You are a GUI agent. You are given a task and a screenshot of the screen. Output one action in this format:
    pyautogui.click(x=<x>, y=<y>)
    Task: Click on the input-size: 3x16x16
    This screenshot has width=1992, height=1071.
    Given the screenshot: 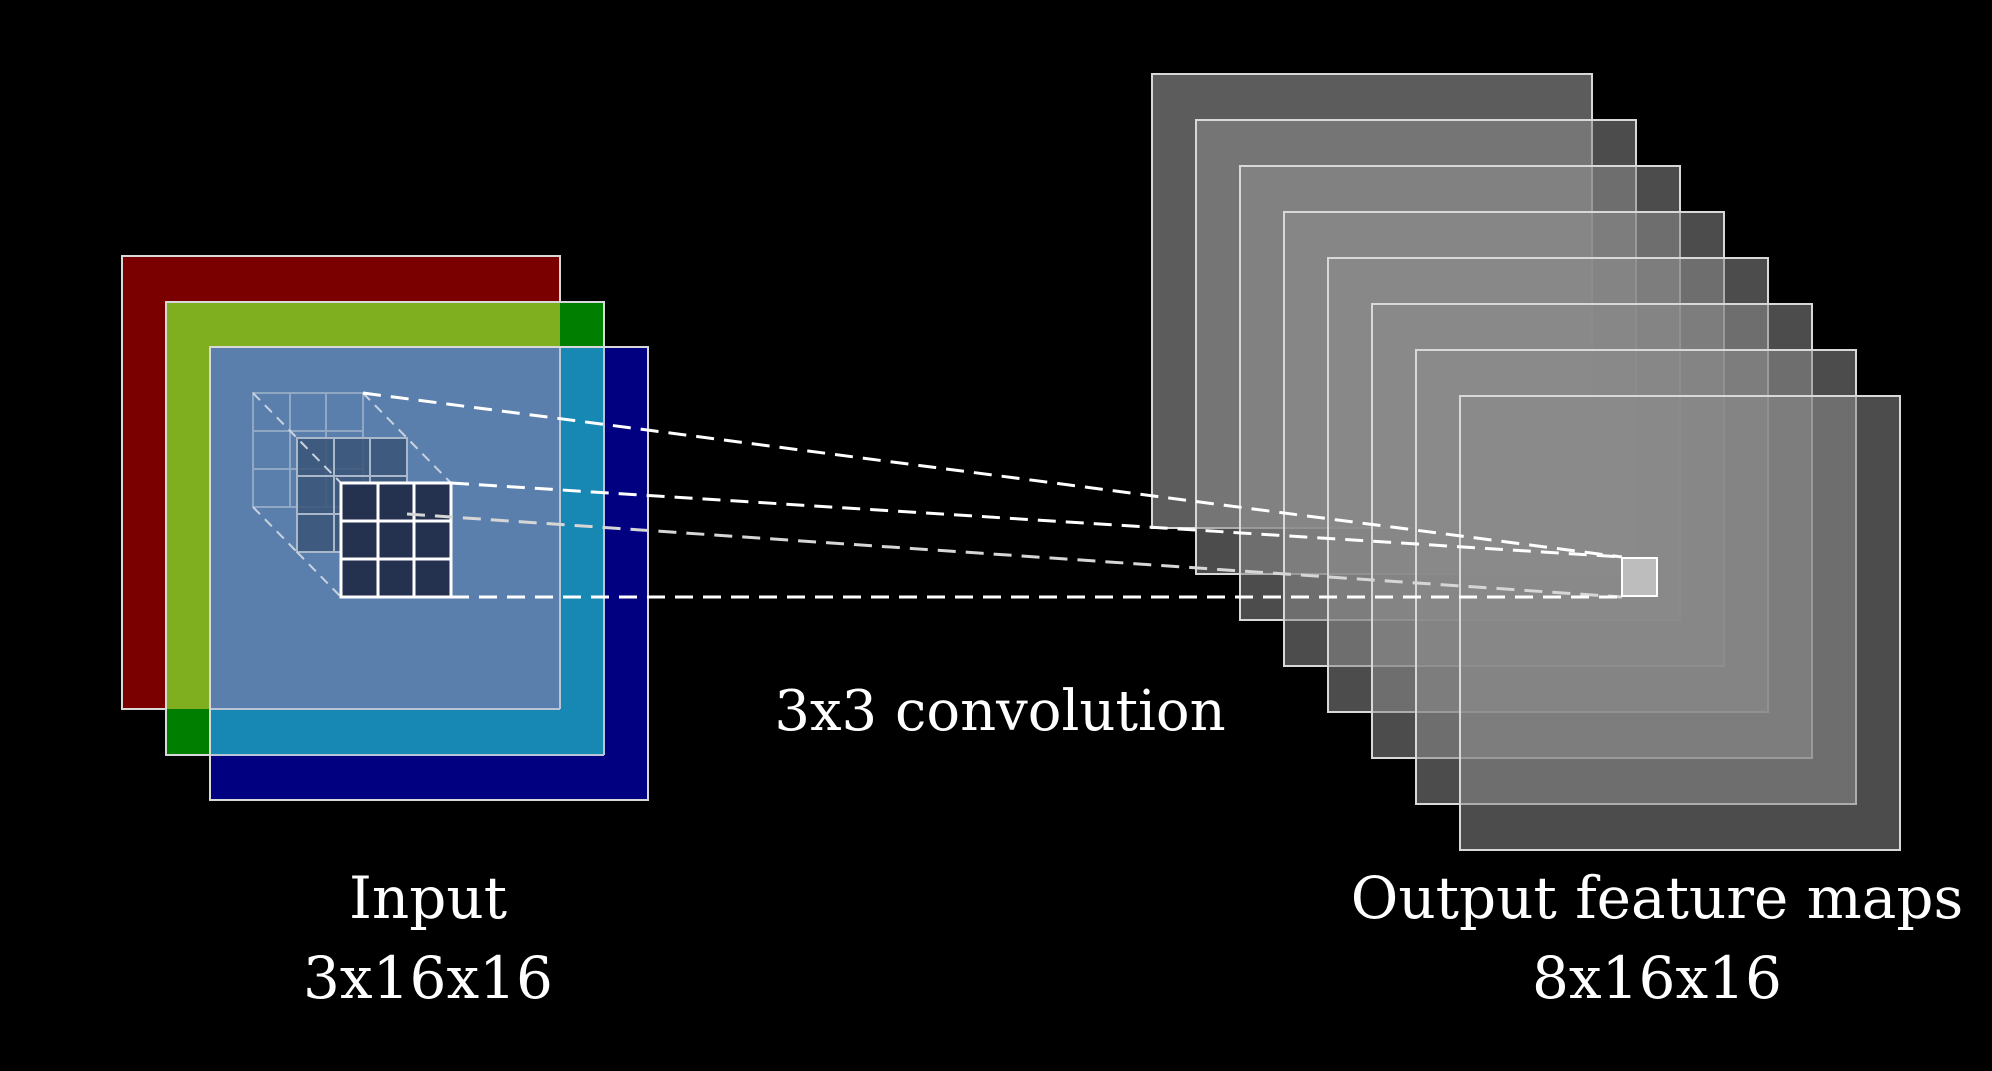 What is the action you would take?
    pyautogui.click(x=428, y=978)
    